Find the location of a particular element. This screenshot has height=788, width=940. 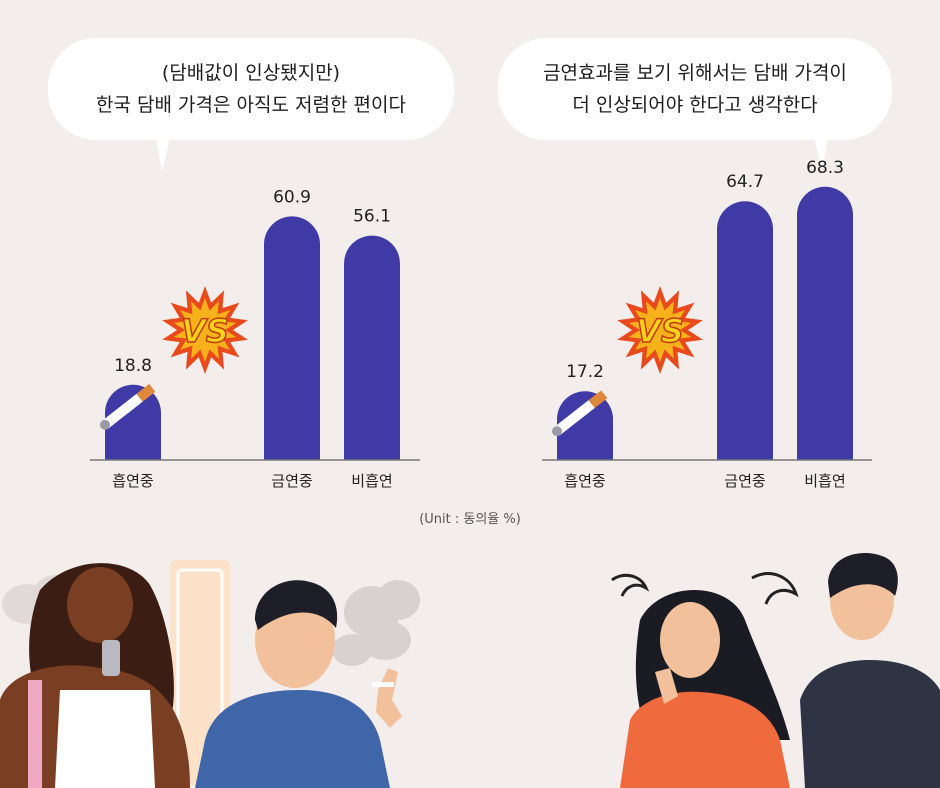

chart-2-title-line-1: 금연효과를 보기 위해서는 담배 가격이 is located at coordinates (695, 73).